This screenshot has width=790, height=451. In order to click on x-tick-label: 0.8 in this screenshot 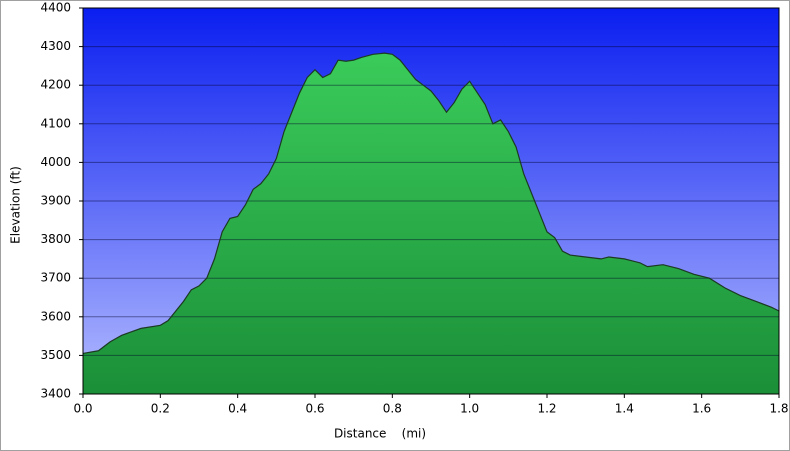, I will do `click(392, 409)`.